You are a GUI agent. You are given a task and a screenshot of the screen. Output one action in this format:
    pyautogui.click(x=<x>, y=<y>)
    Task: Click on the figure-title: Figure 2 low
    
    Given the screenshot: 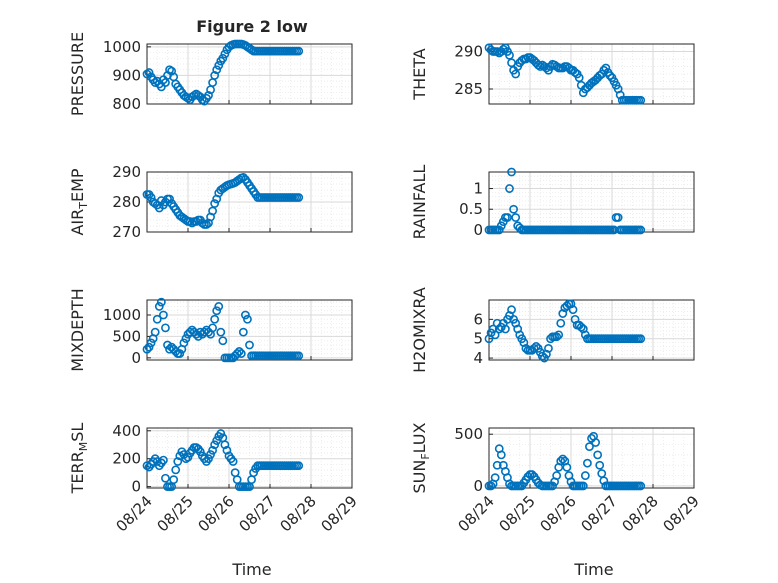 What is the action you would take?
    pyautogui.click(x=252, y=26)
    